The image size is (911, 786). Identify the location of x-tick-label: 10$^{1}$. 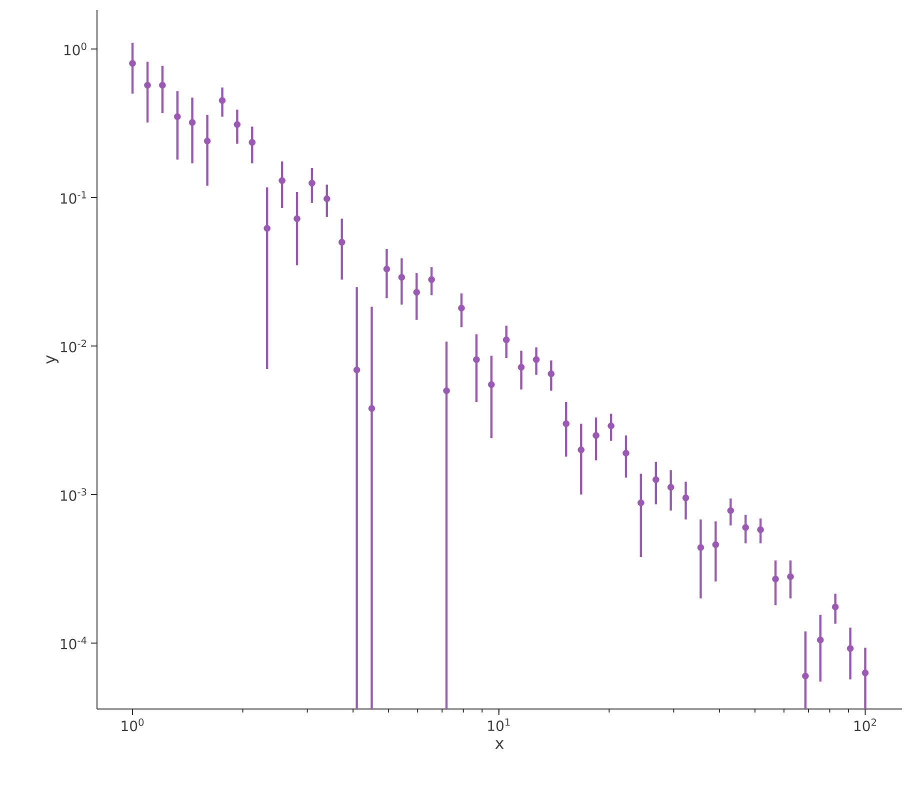
(499, 725).